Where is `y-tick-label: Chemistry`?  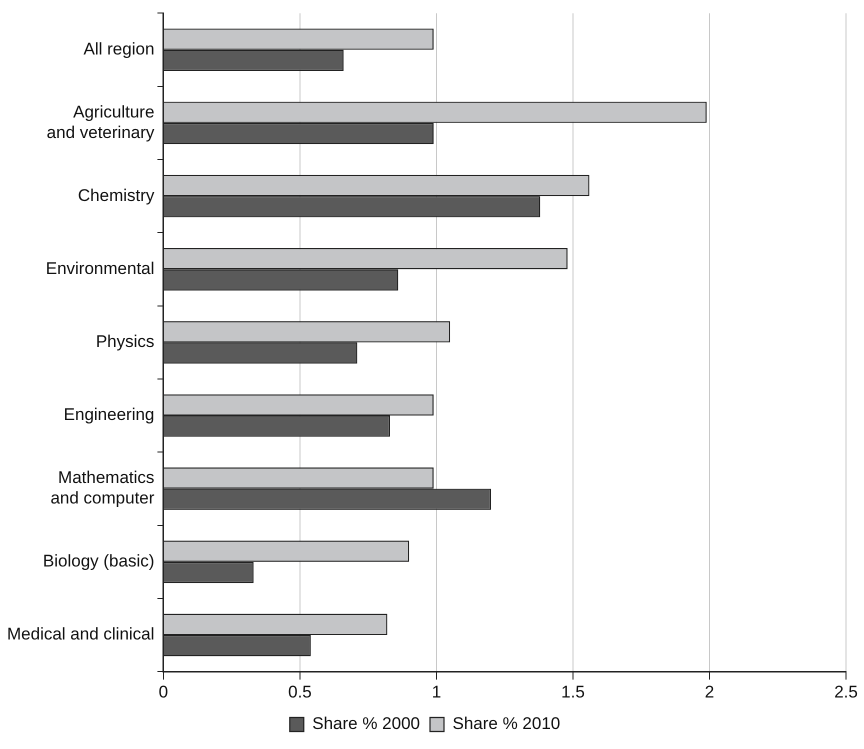 y-tick-label: Chemistry is located at coordinates (116, 195).